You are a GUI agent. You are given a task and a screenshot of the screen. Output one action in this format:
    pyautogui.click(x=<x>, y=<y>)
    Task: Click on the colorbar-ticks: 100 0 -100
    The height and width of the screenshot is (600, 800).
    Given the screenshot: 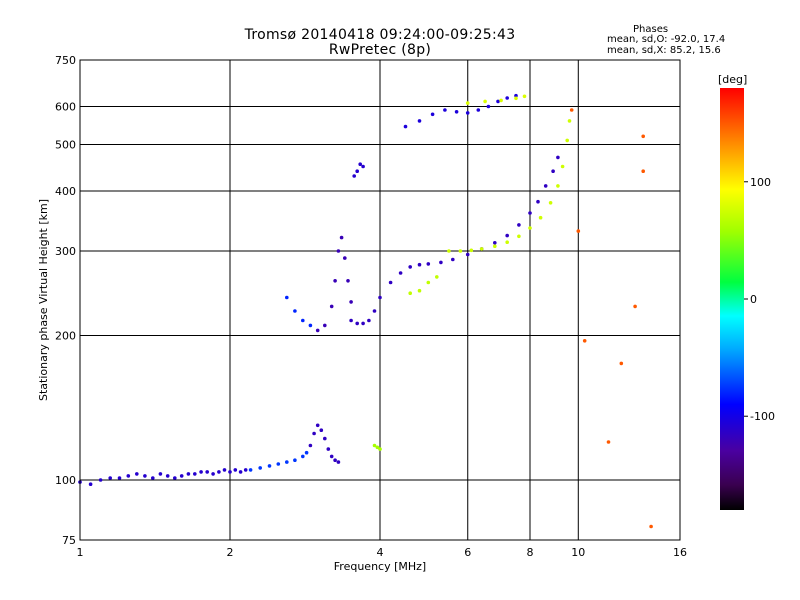 What is the action you would take?
    pyautogui.click(x=759, y=299)
    